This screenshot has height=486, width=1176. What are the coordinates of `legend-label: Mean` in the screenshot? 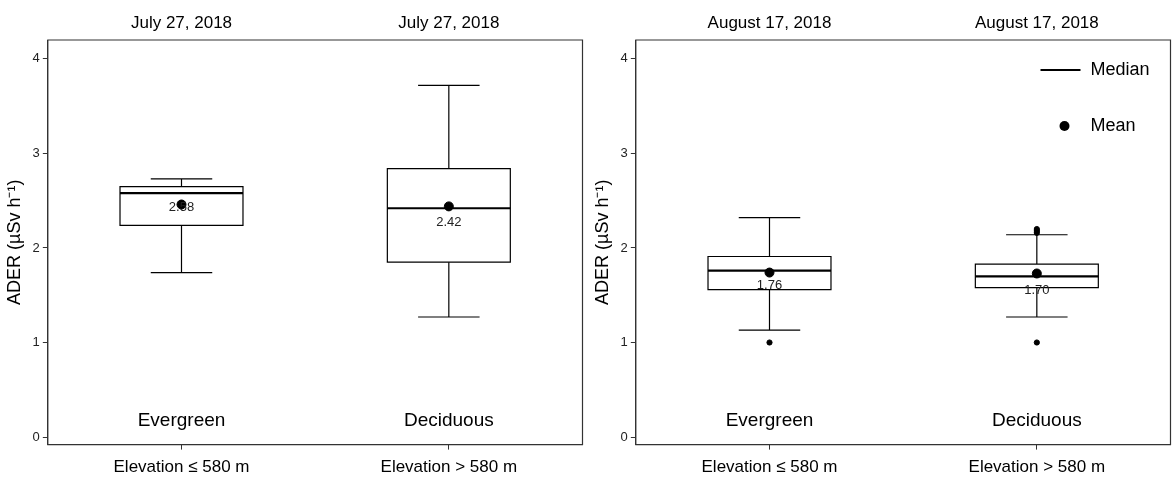 It's located at (1113, 124).